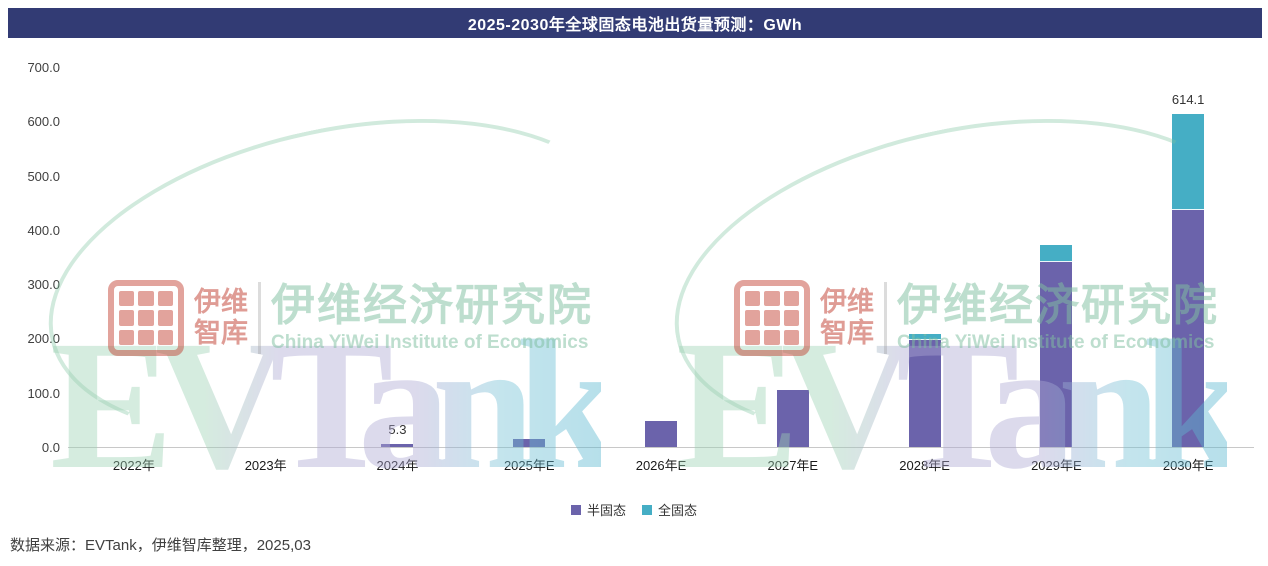  I want to click on x-axis-label: 2027年E, so click(793, 465).